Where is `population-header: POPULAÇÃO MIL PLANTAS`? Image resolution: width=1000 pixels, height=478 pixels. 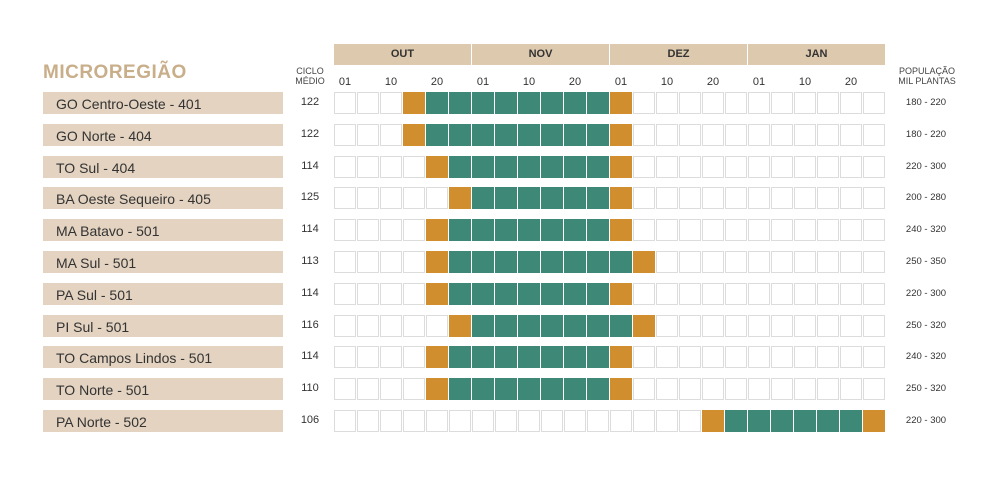 population-header: POPULAÇÃO MIL PLANTAS is located at coordinates (927, 76).